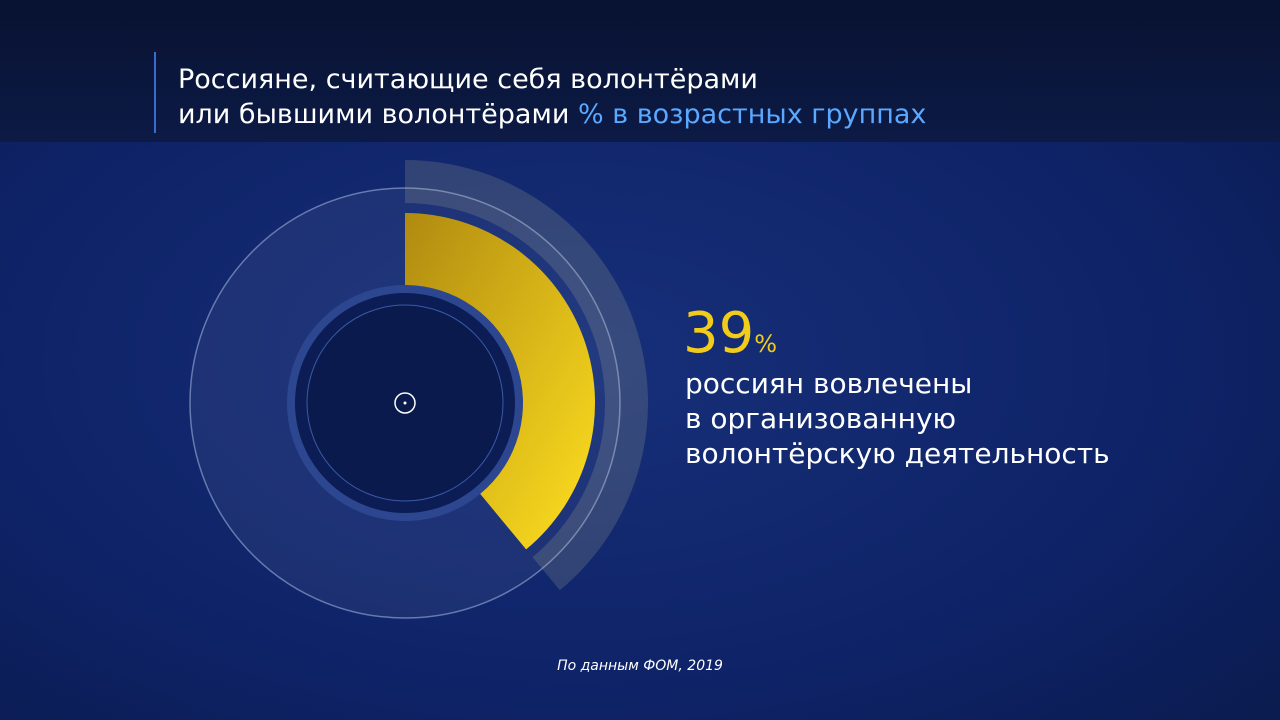  What do you see at coordinates (373, 114) in the screenshot?
I see `title-line: или бывшими волонтёрами` at bounding box center [373, 114].